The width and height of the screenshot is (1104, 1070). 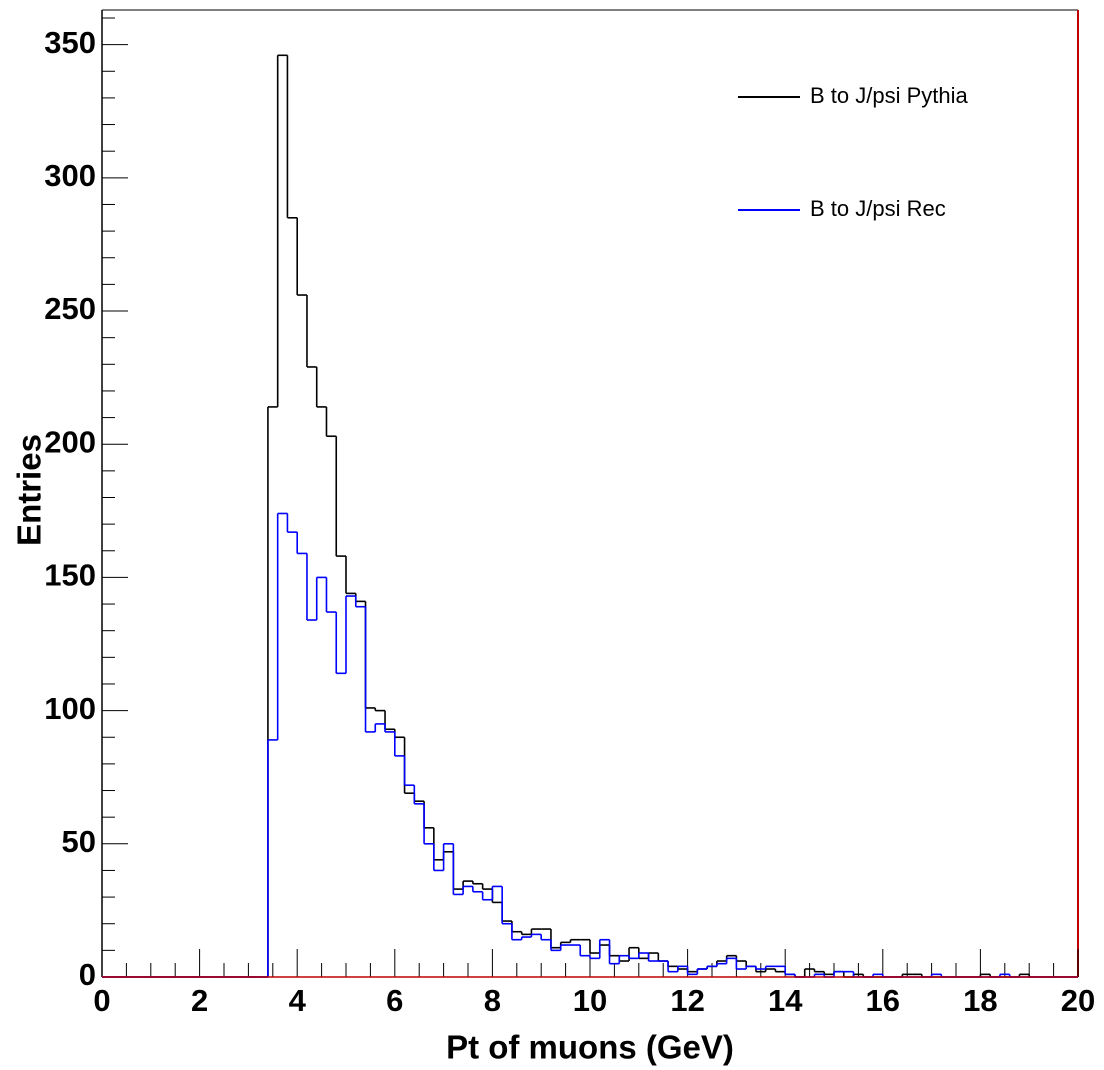 I want to click on x-tick-label: 20, so click(x=1078, y=1000).